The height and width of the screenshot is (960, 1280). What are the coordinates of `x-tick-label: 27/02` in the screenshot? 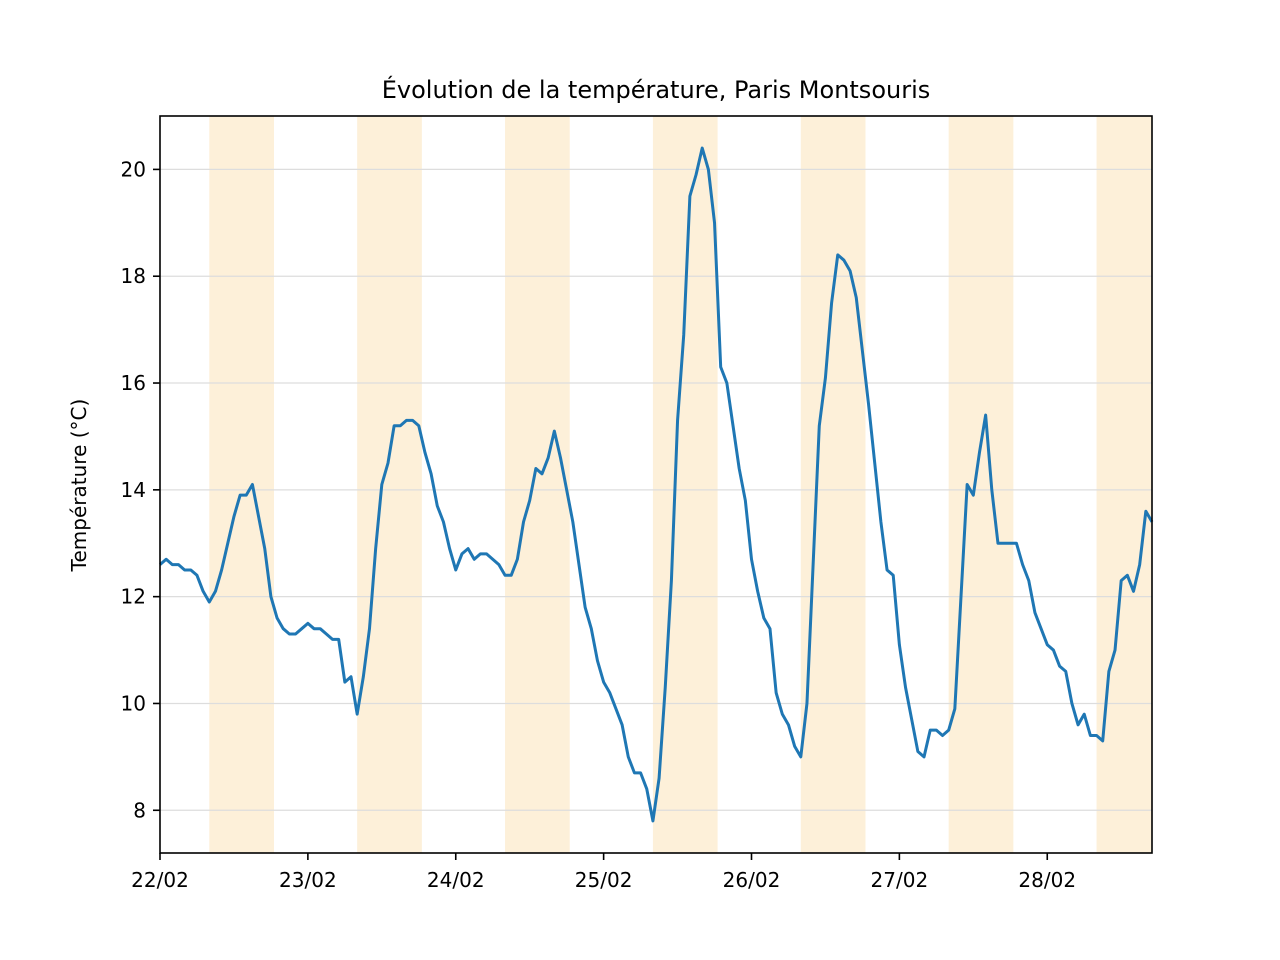 It's located at (900, 880).